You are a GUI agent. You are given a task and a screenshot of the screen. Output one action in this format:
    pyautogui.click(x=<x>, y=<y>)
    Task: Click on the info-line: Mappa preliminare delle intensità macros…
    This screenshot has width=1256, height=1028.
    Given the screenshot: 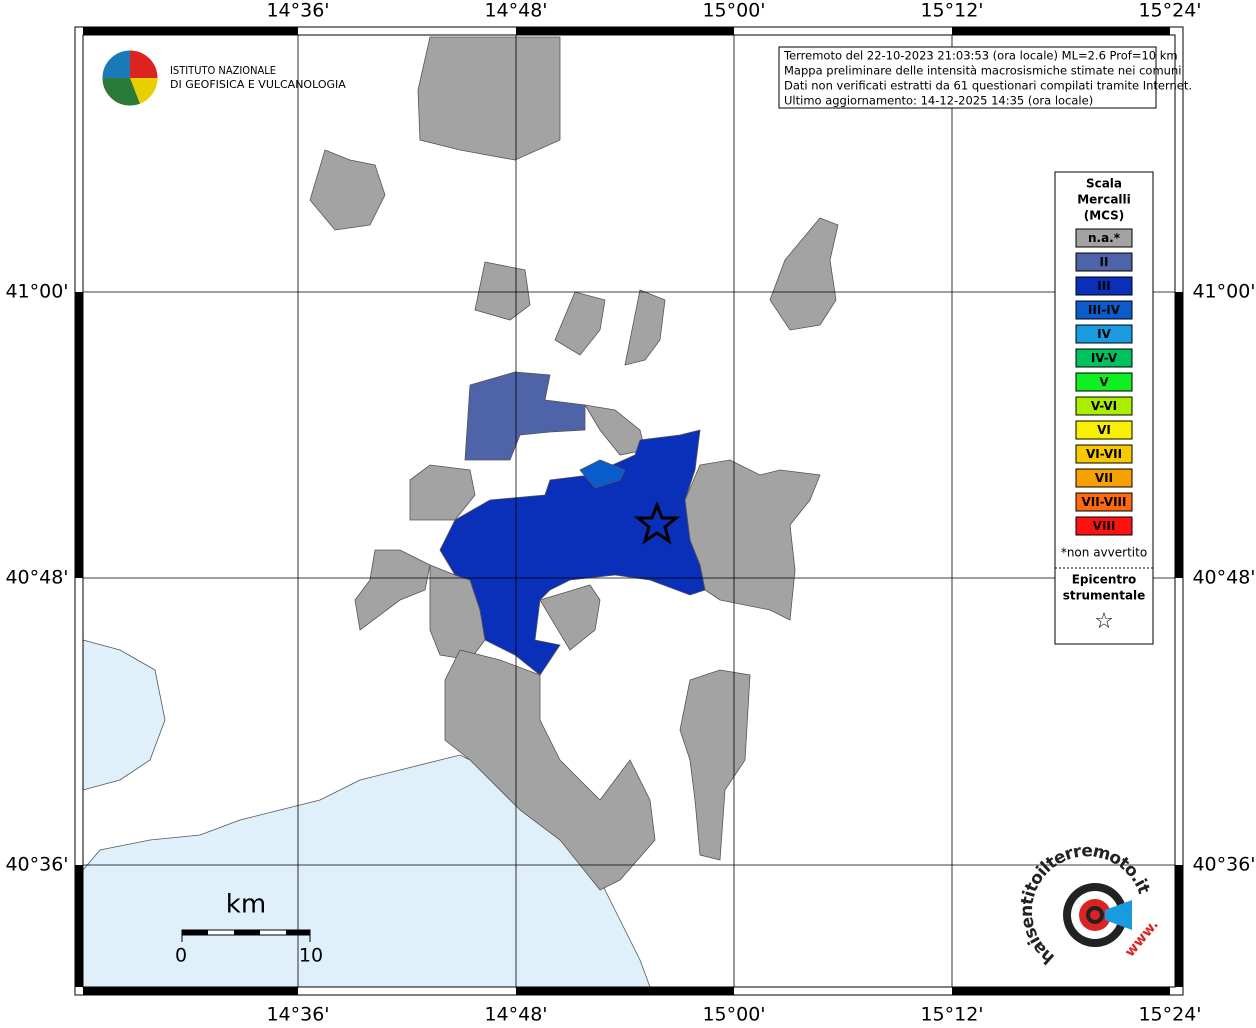 What is the action you would take?
    pyautogui.click(x=982, y=71)
    